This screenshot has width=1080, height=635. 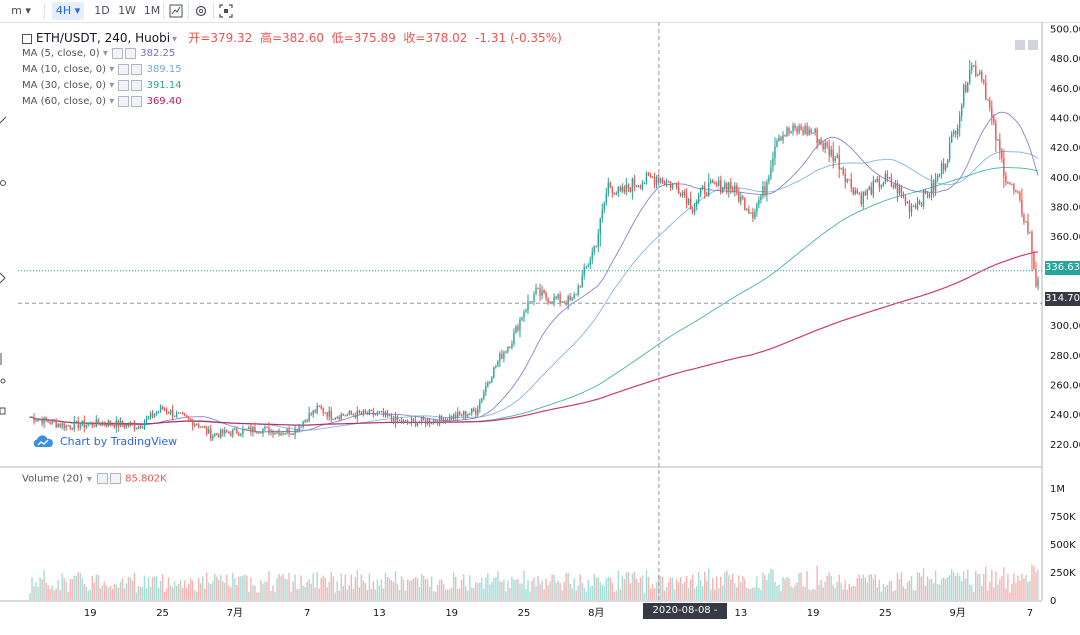 What do you see at coordinates (3, 183) in the screenshot?
I see `brush-tool-icon` at bounding box center [3, 183].